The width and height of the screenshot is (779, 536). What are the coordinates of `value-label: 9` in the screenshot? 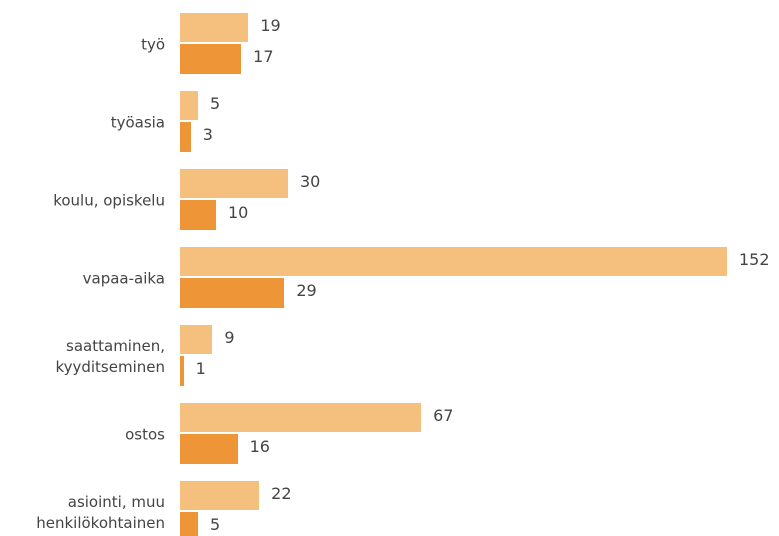 It's located at (229, 337).